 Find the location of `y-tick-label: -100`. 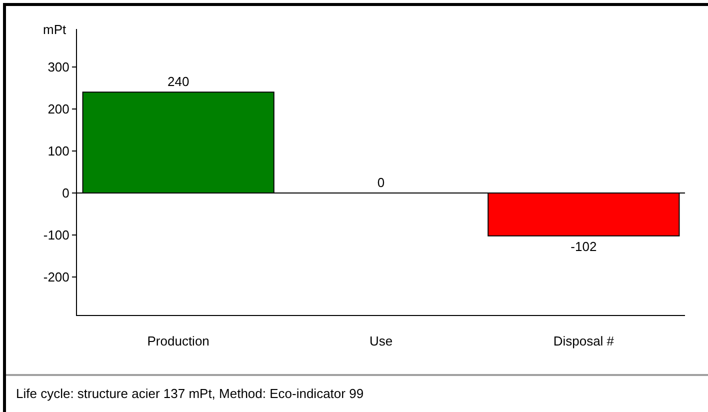

y-tick-label: -100 is located at coordinates (56, 235).